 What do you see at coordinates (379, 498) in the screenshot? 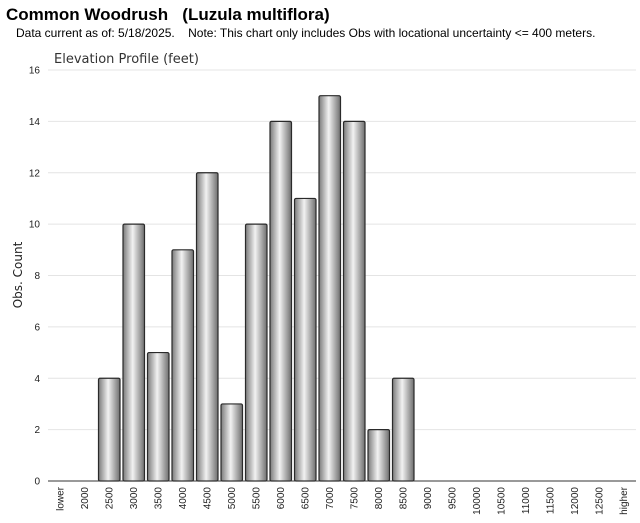
I see `x-tick-label: 8000` at bounding box center [379, 498].